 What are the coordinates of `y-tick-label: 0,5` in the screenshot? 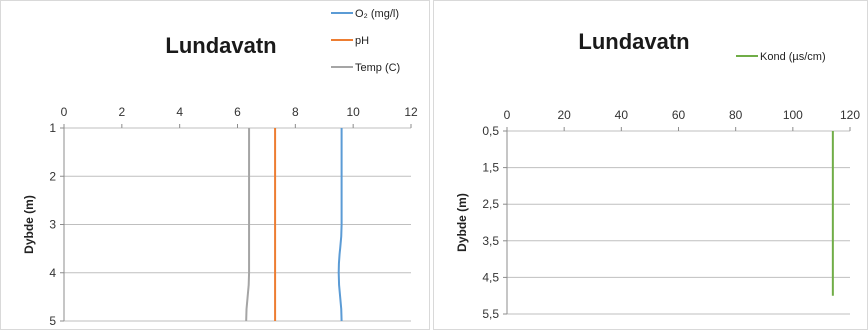 It's located at (490, 131).